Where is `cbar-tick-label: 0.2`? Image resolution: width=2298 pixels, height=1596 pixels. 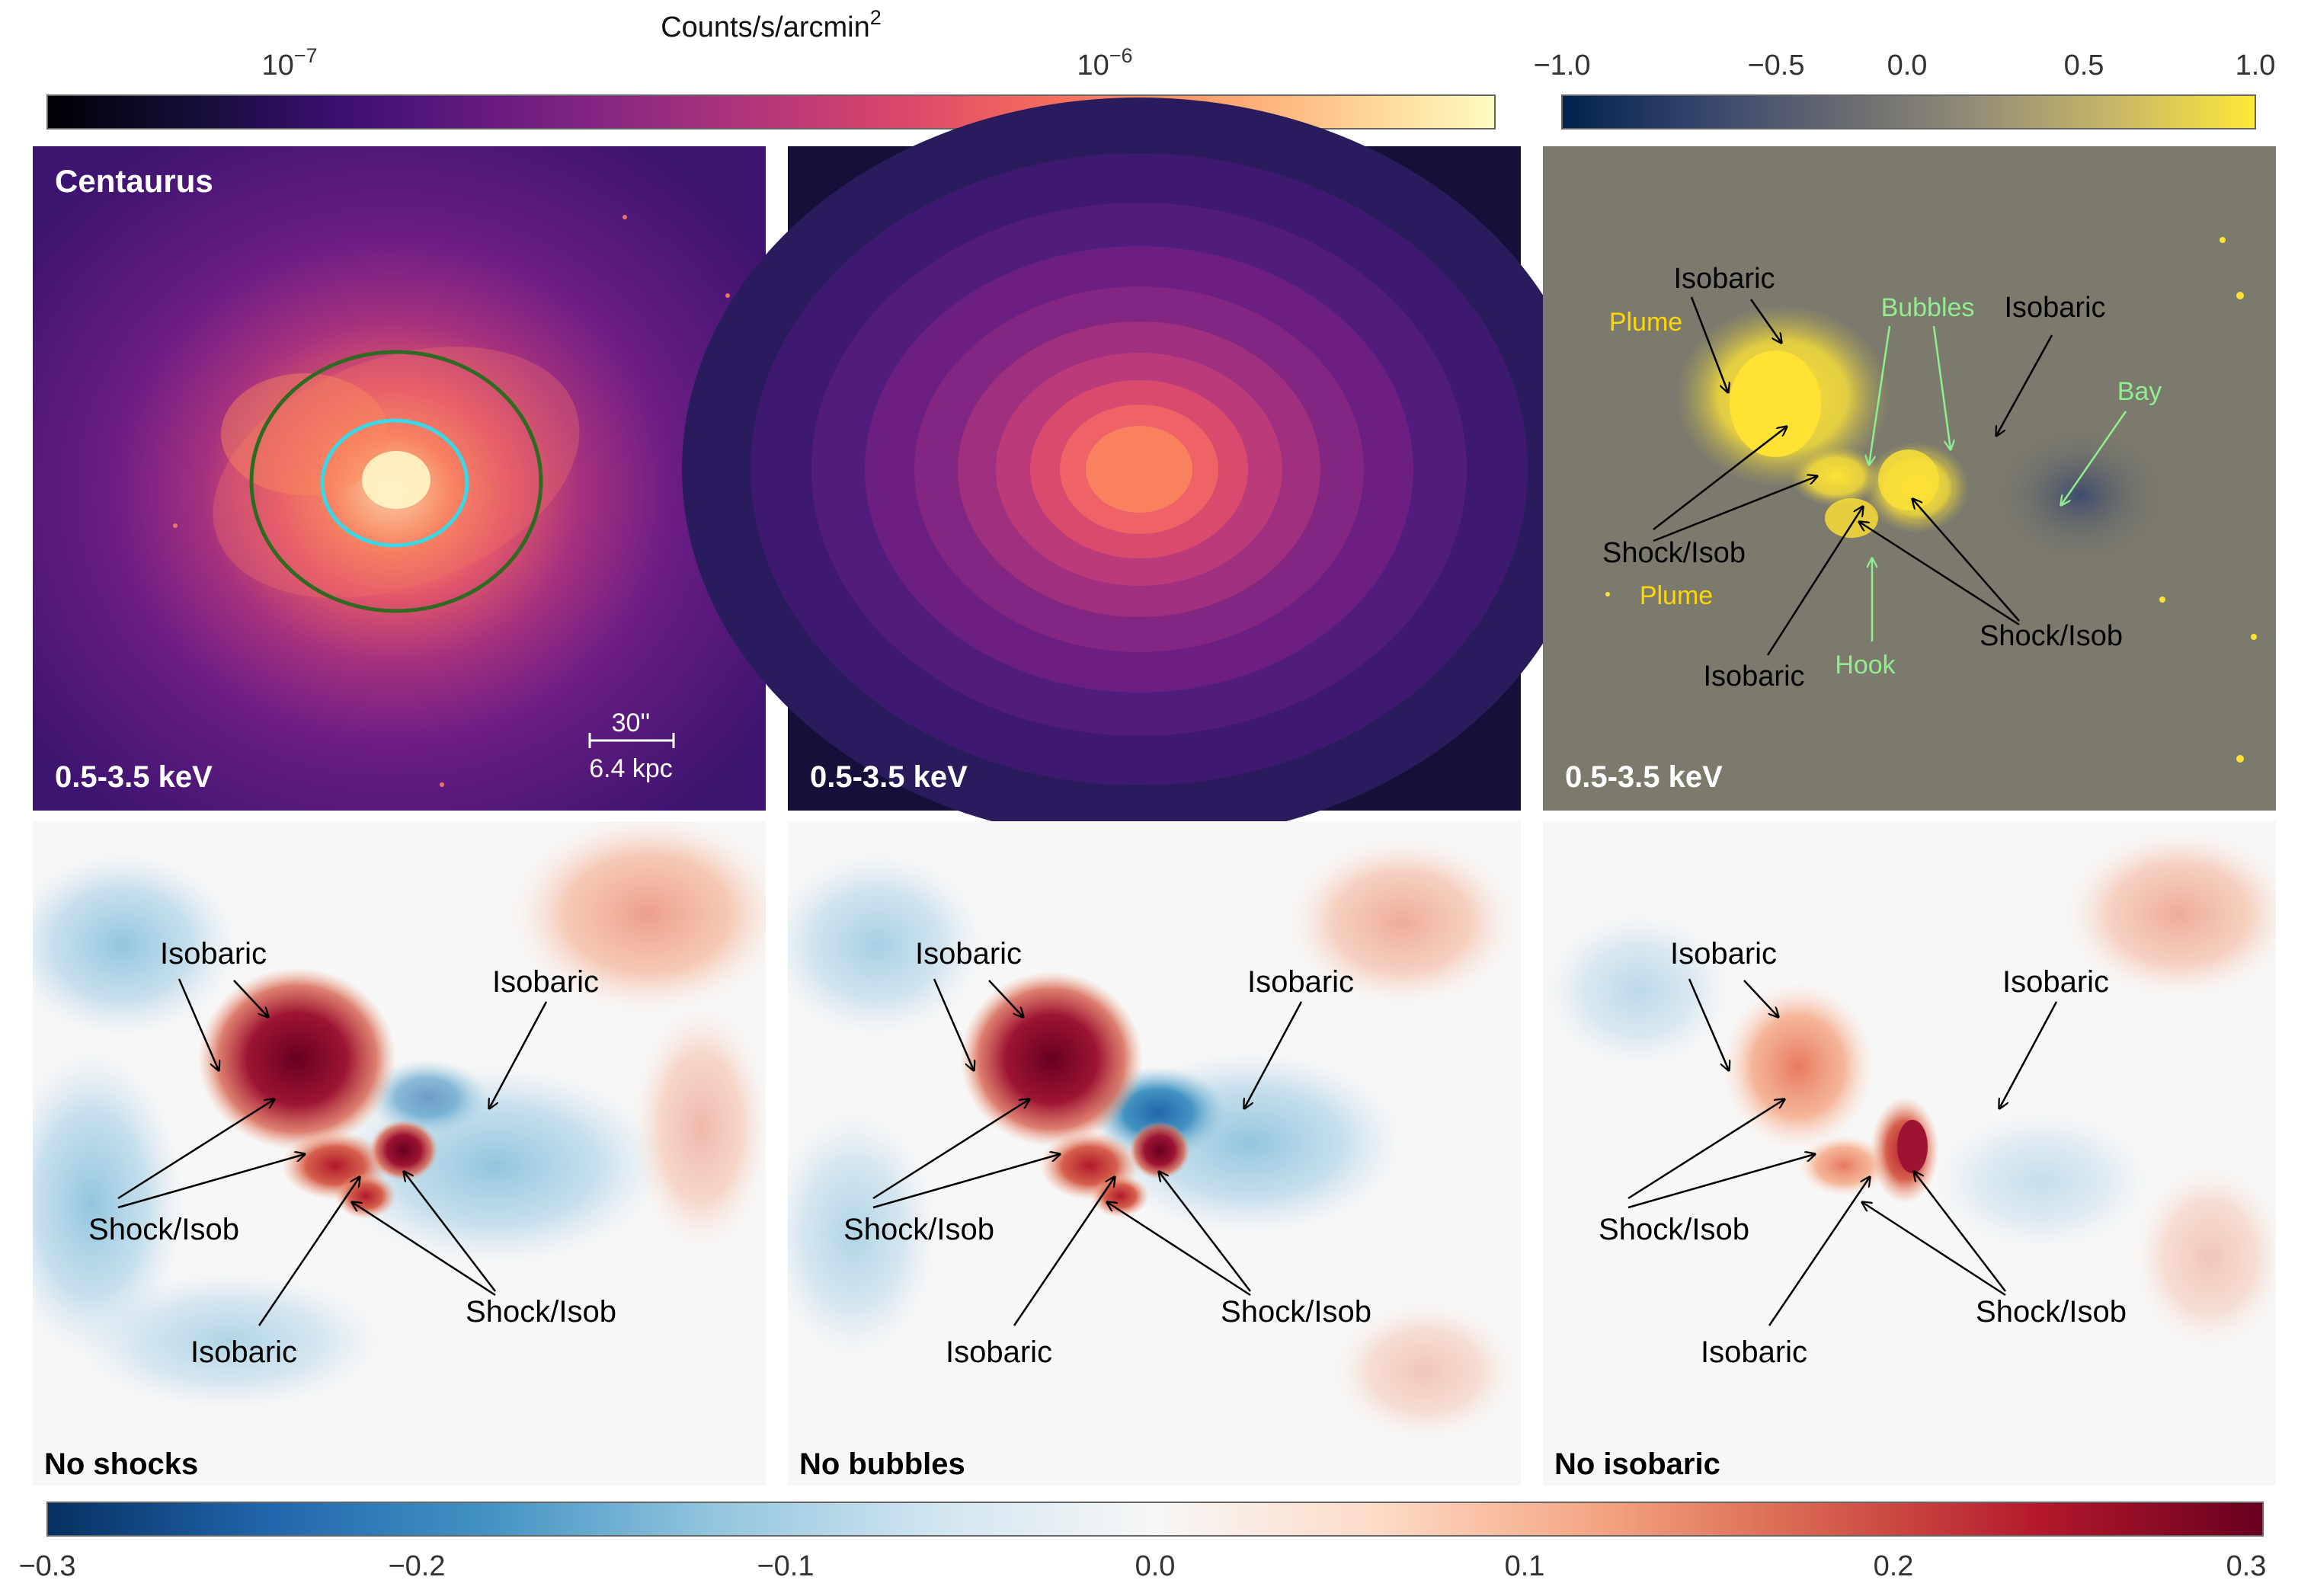 cbar-tick-label: 0.2 is located at coordinates (1894, 1566).